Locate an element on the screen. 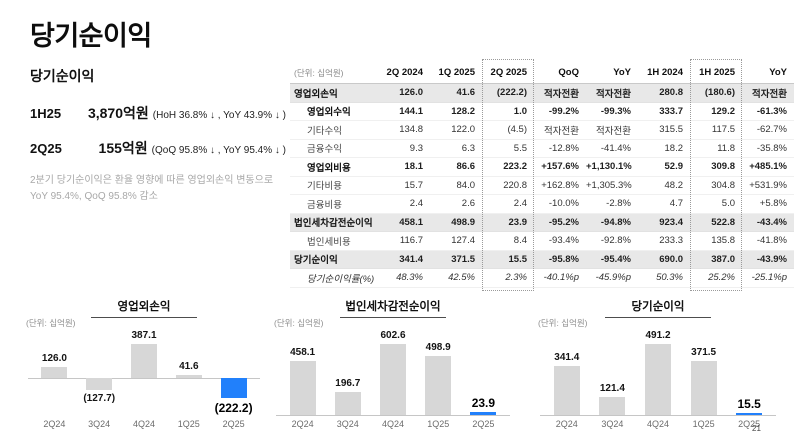  summary-heading: 당기순이익 is located at coordinates (62, 76).